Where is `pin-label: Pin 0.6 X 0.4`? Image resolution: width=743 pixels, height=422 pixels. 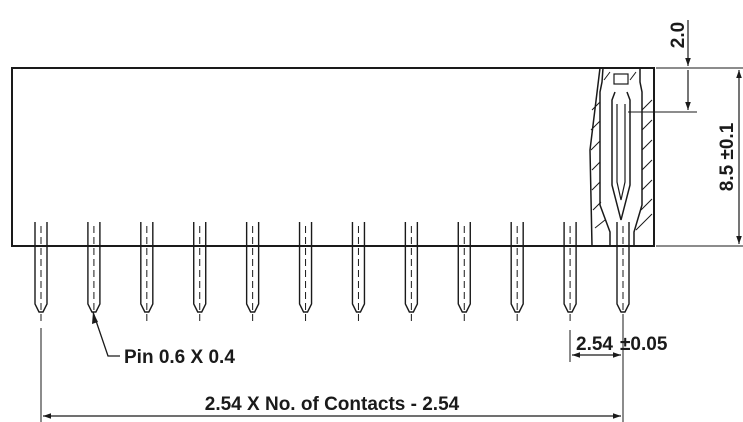 pin-label: Pin 0.6 X 0.4 is located at coordinates (179, 357).